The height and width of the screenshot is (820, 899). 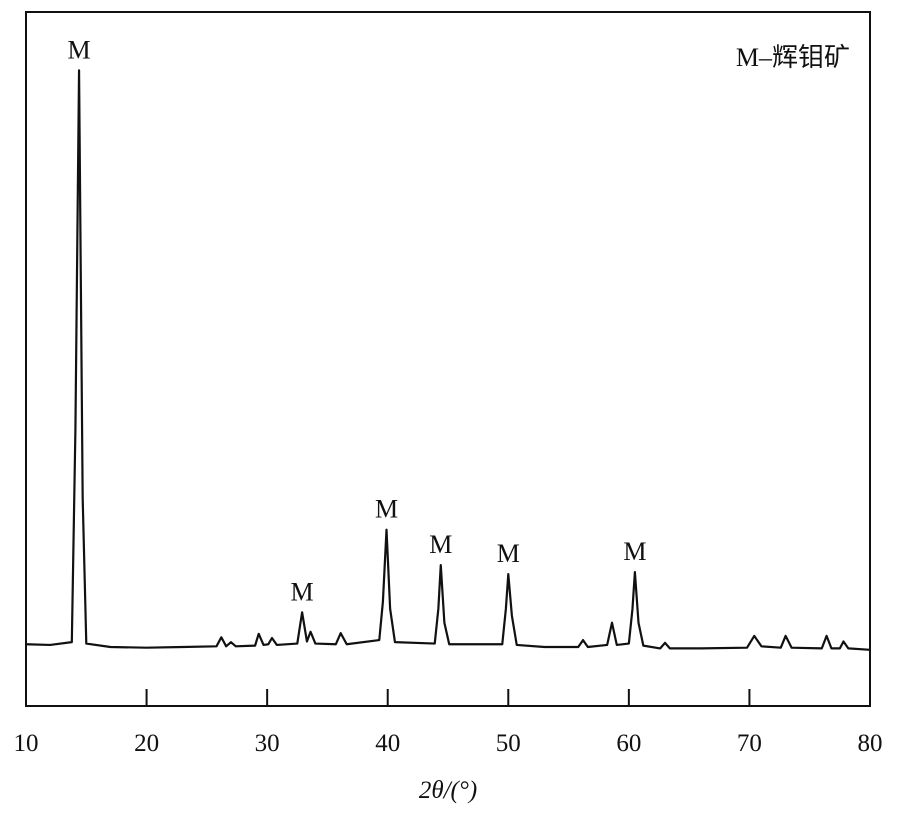 What do you see at coordinates (508, 743) in the screenshot?
I see `x-tick-label: 50` at bounding box center [508, 743].